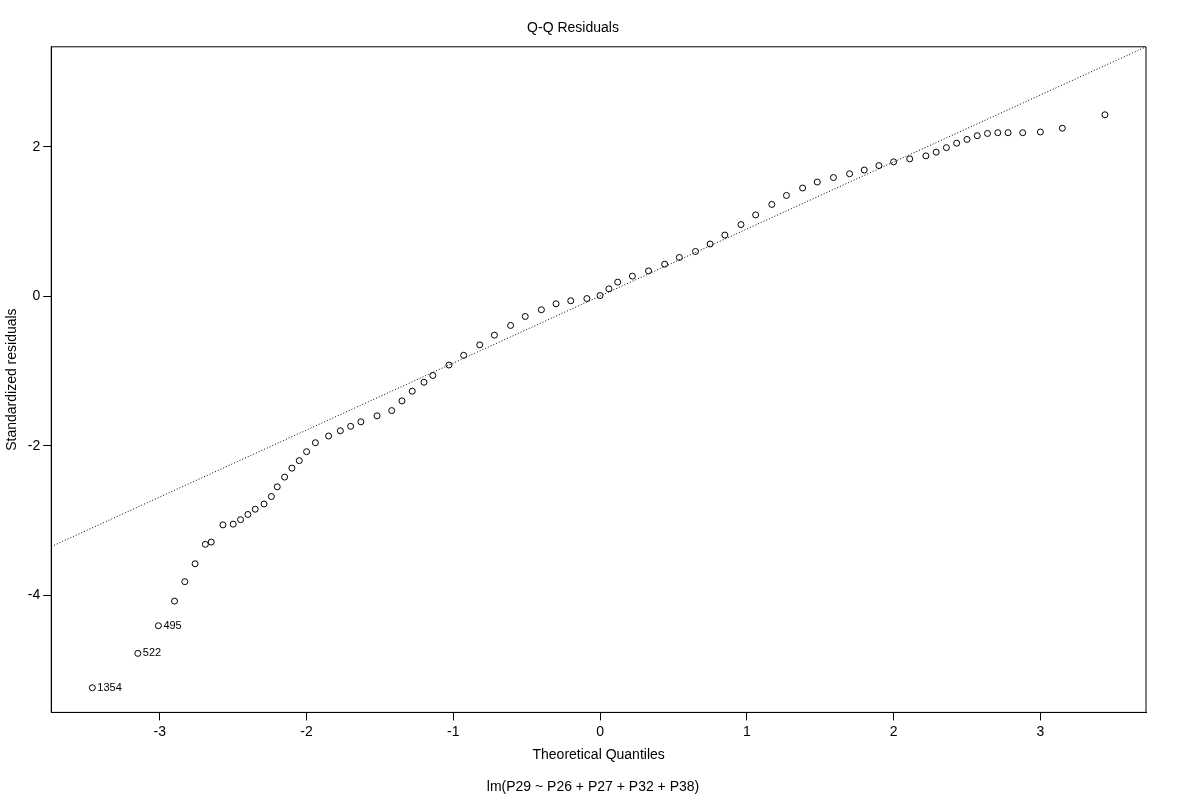  What do you see at coordinates (598, 754) in the screenshot?
I see `x-axis-title: Theoretical Quantiles` at bounding box center [598, 754].